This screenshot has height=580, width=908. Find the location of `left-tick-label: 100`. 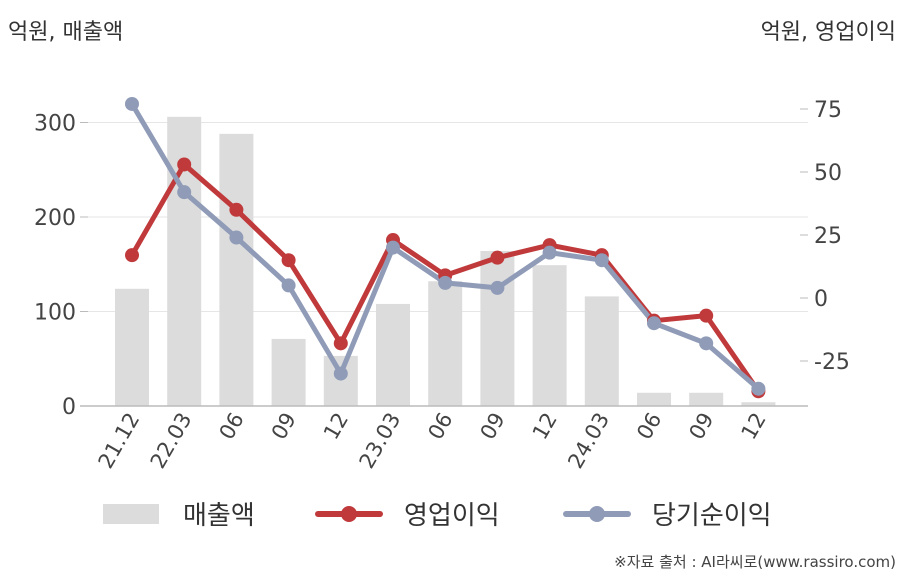

left-tick-label: 100 is located at coordinates (55, 313).